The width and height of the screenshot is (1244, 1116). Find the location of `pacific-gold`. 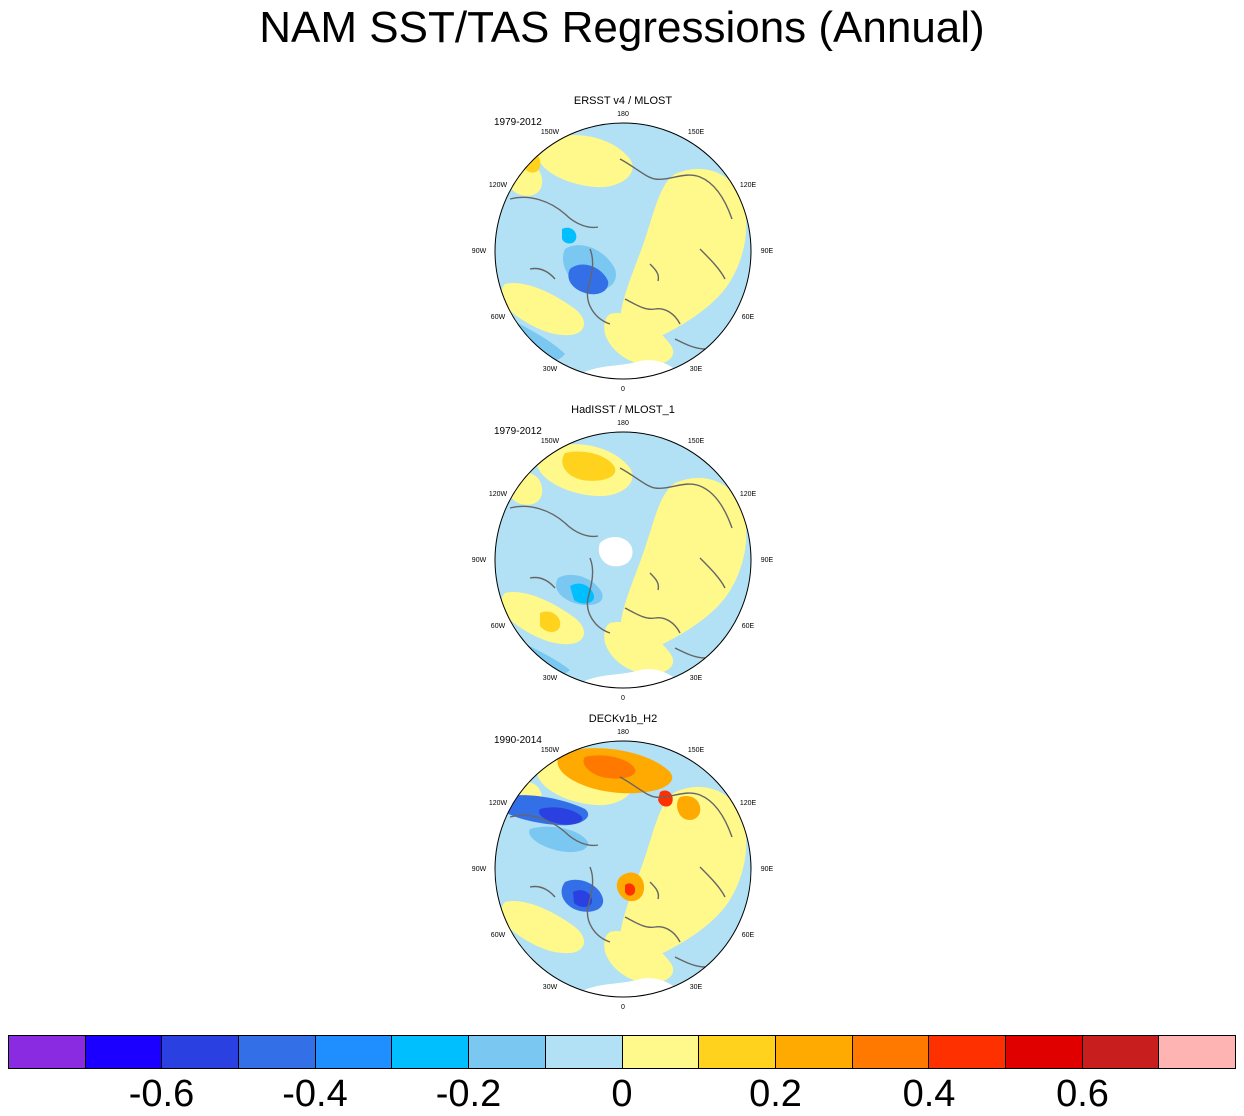

pacific-gold is located at coordinates (589, 466).